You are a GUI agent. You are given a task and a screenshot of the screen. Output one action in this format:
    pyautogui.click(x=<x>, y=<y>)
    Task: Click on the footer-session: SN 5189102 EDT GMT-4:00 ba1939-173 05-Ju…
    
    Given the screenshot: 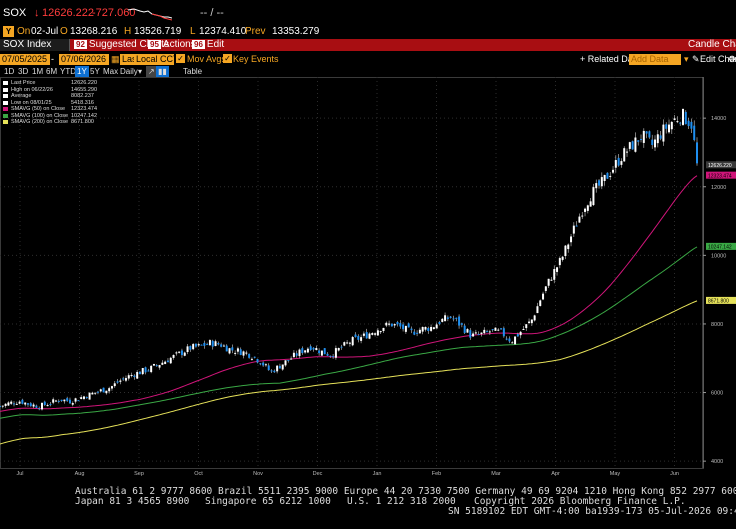 What is the action you would take?
    pyautogui.click(x=592, y=511)
    